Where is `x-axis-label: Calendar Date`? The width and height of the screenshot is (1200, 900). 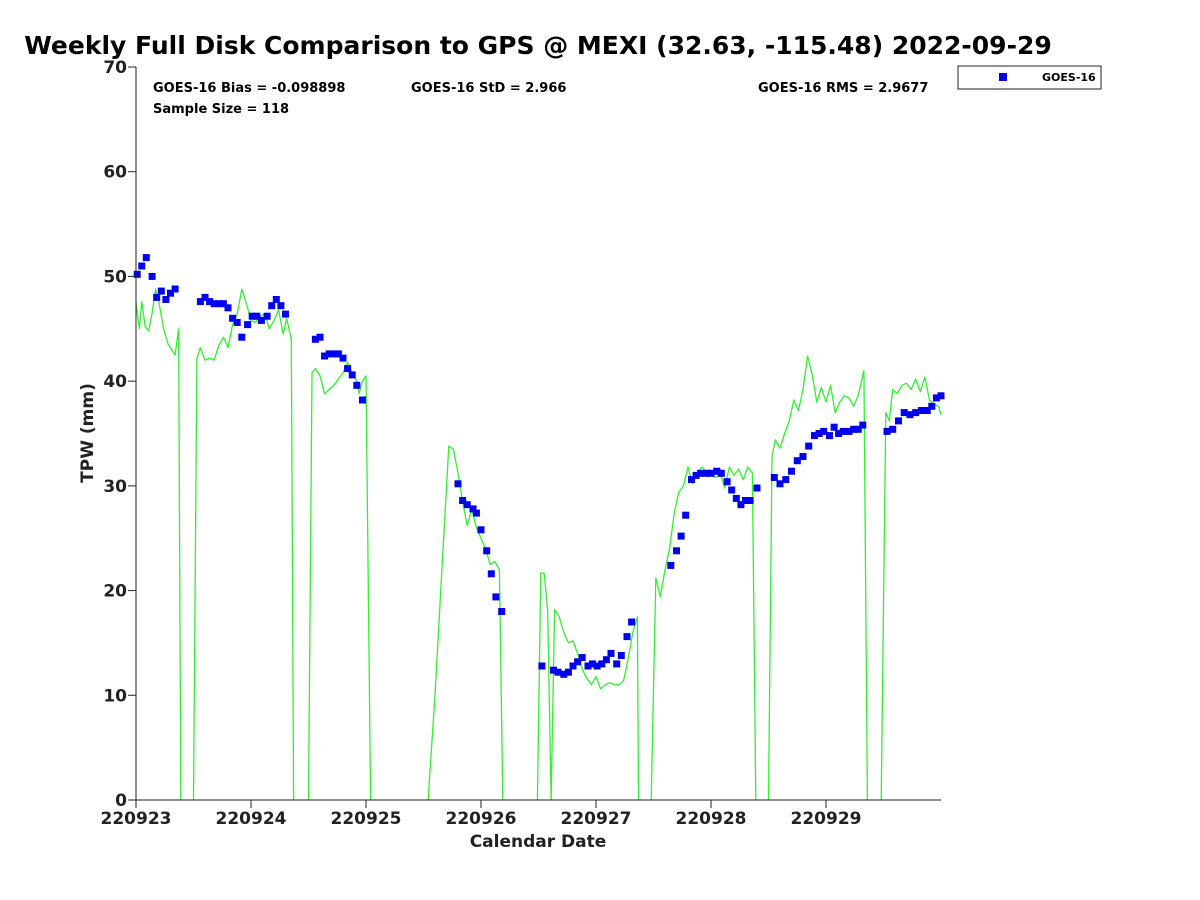 x-axis-label: Calendar Date is located at coordinates (538, 842).